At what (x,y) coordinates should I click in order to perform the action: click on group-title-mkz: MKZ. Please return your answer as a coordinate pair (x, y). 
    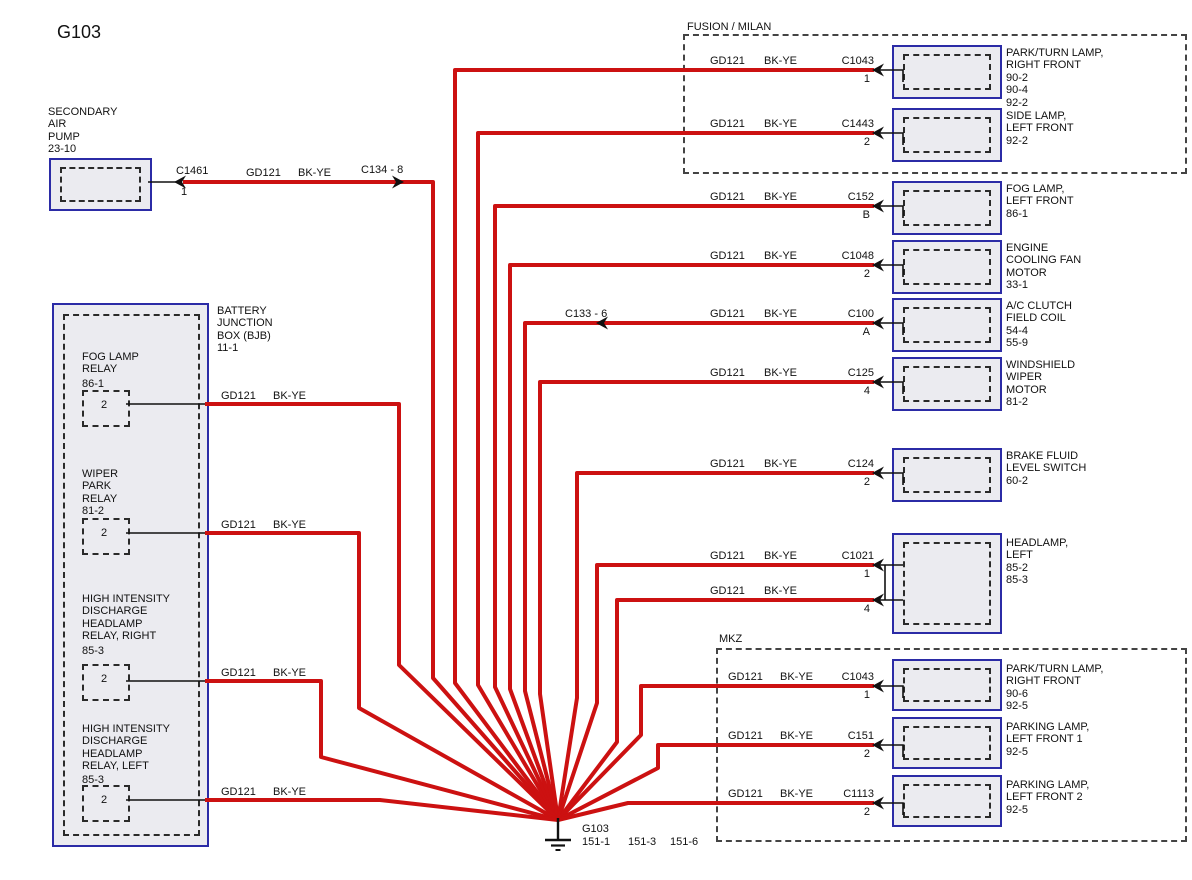
    Looking at the image, I should click on (731, 639).